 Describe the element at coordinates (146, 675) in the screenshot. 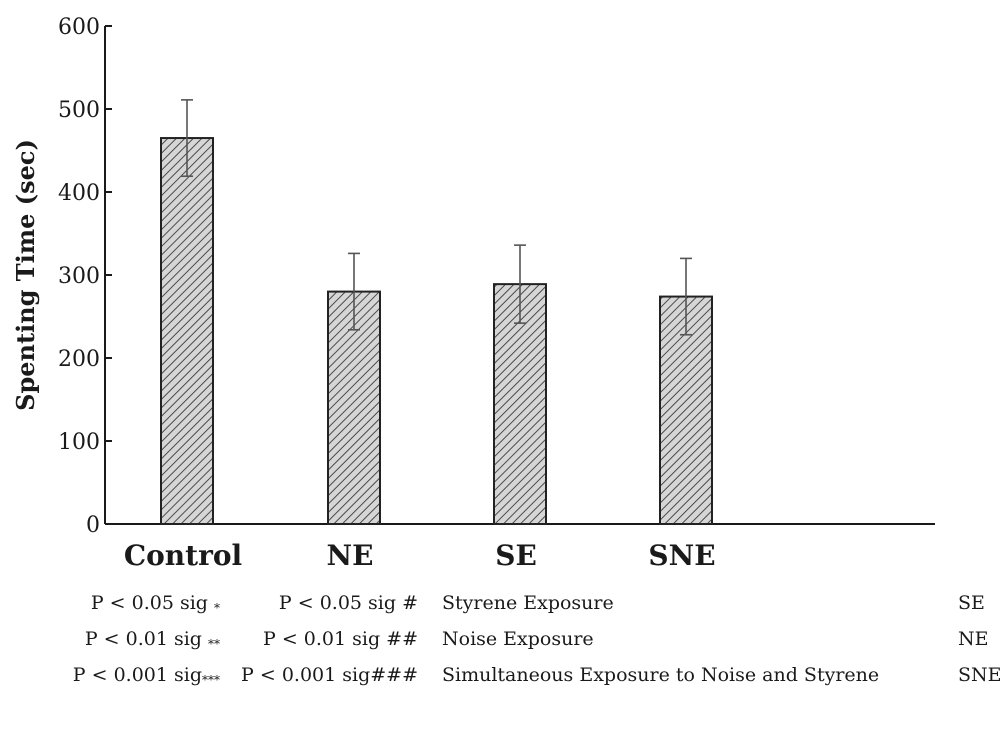

I see `legend-sig-single: P < 0.001 sig***` at that location.